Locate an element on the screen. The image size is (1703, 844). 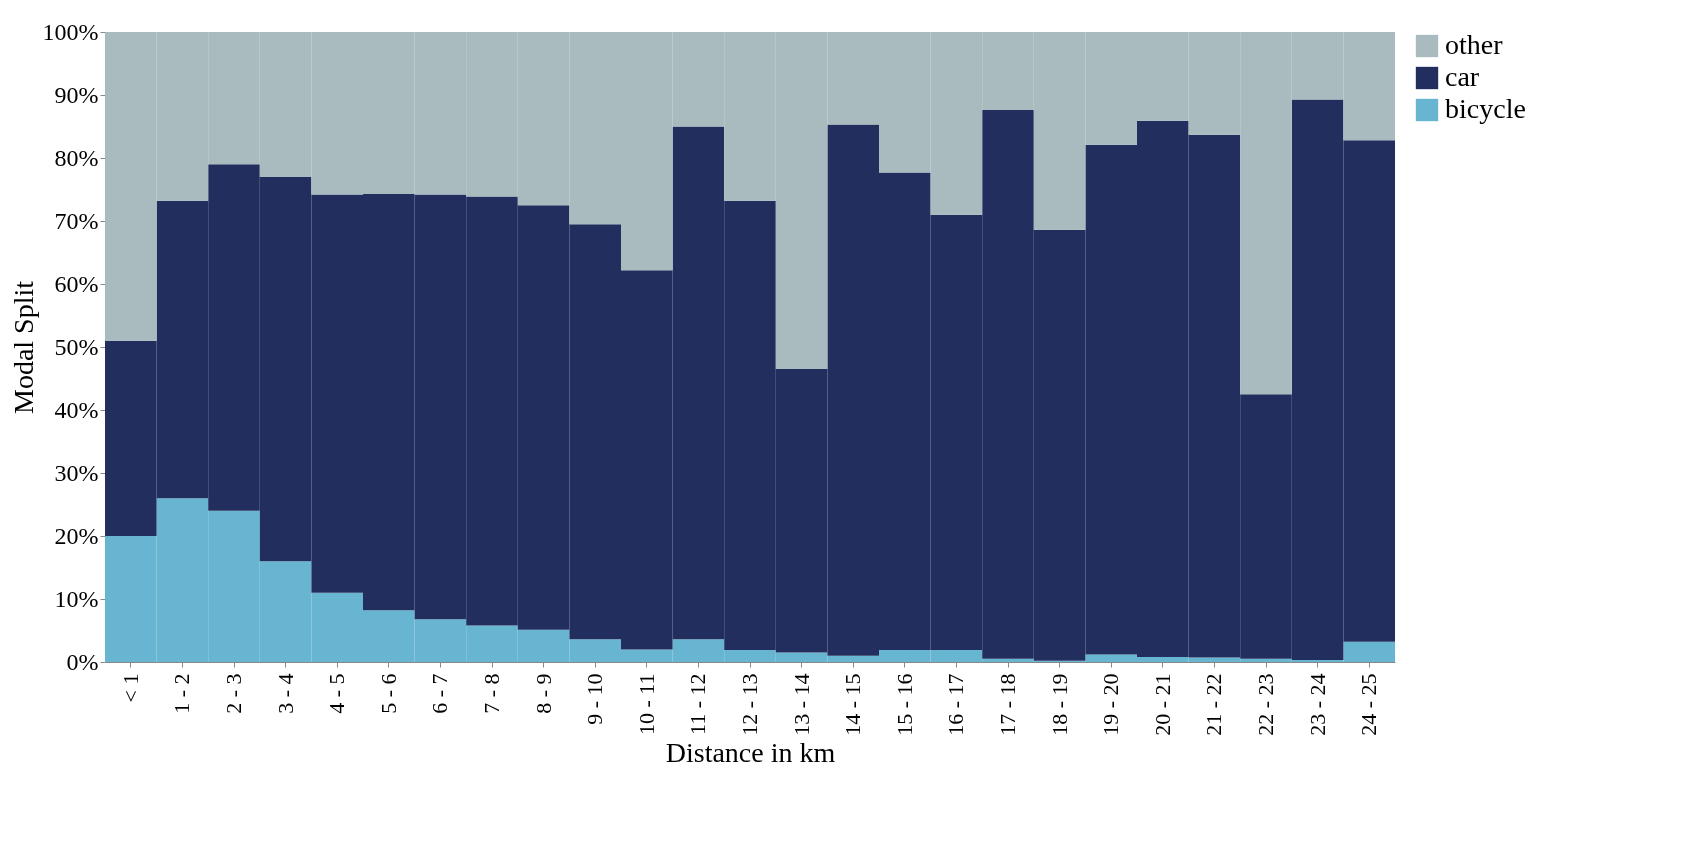
x-tick-label: < 1 is located at coordinates (130, 688).